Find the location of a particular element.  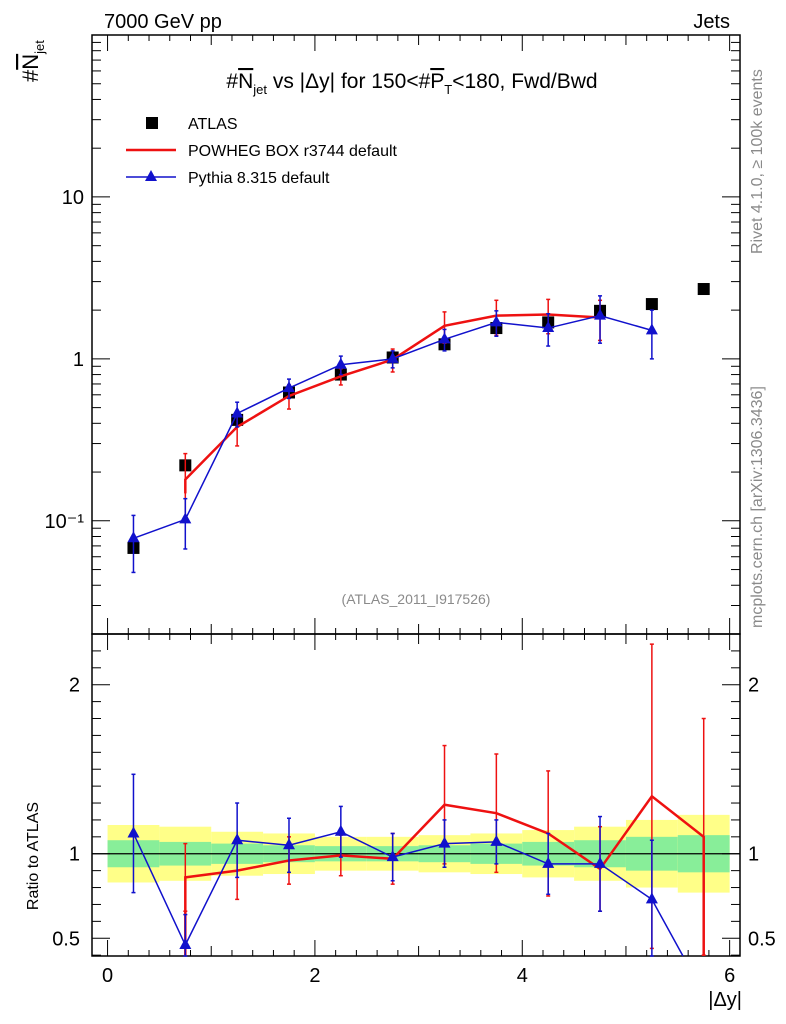

title-post: <180, Fwd/Bwd is located at coordinates (524, 81).